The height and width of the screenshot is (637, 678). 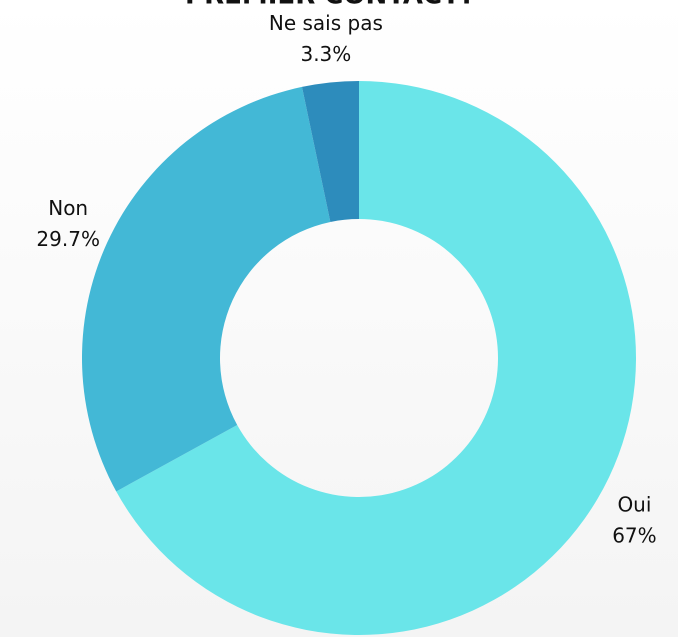 What do you see at coordinates (68, 208) in the screenshot?
I see `slice-label: Non` at bounding box center [68, 208].